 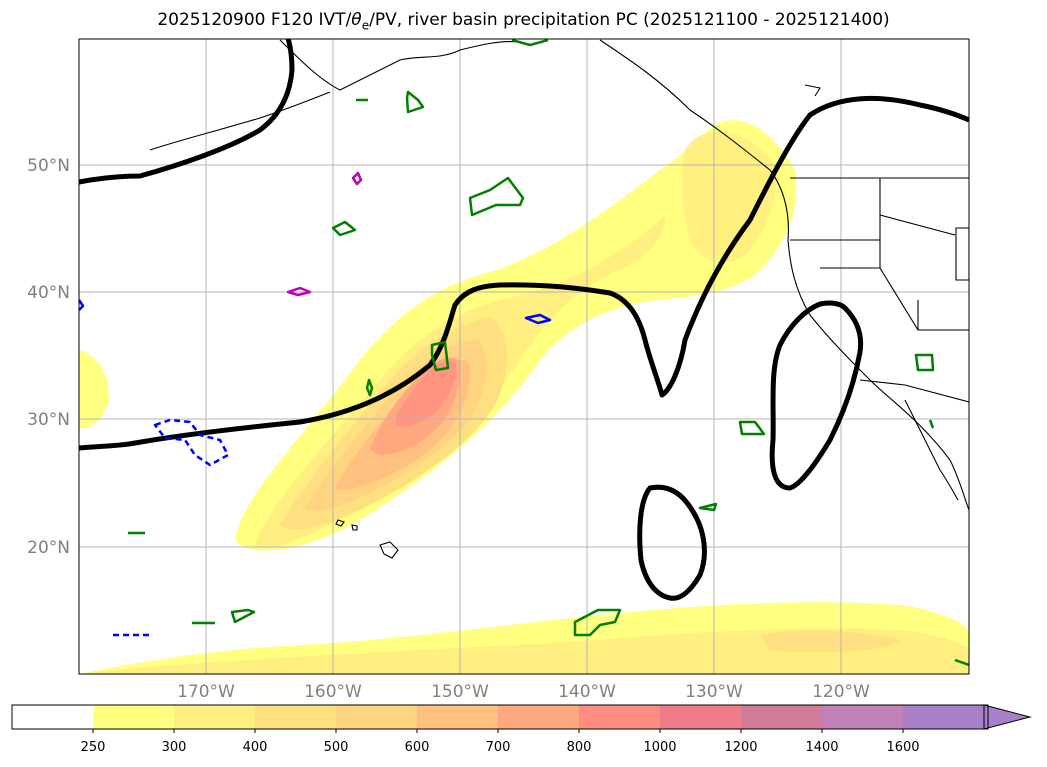 What do you see at coordinates (523, 692) in the screenshot?
I see `lon-tick-labels: 170°W 160°W 150°W 140°W 130°W 120°W` at bounding box center [523, 692].